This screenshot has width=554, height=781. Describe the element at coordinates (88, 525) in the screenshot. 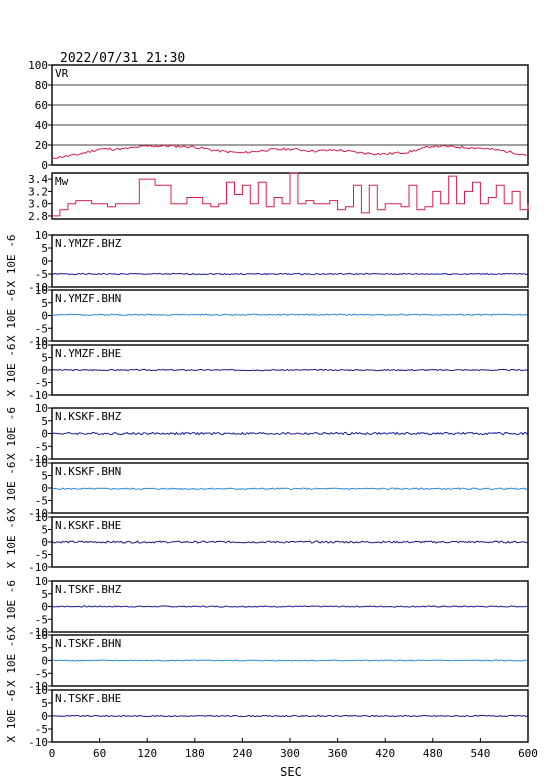

I see `series-label: N.KSKF.BHE` at that location.